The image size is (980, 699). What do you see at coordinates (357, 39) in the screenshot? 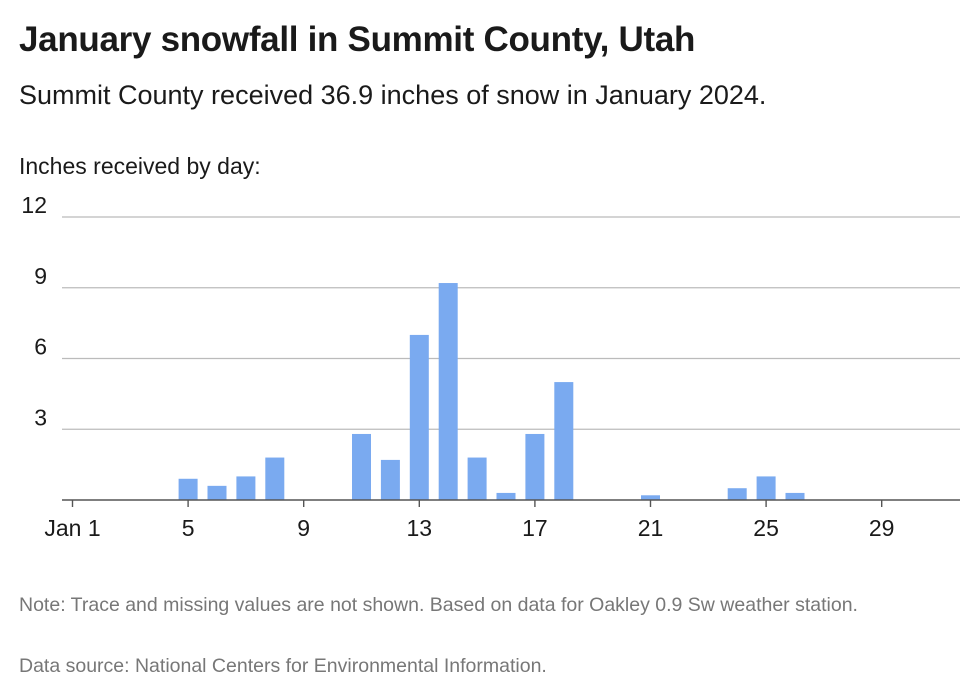
I see `chart-title: January snowfall in Summit County, Utah` at bounding box center [357, 39].